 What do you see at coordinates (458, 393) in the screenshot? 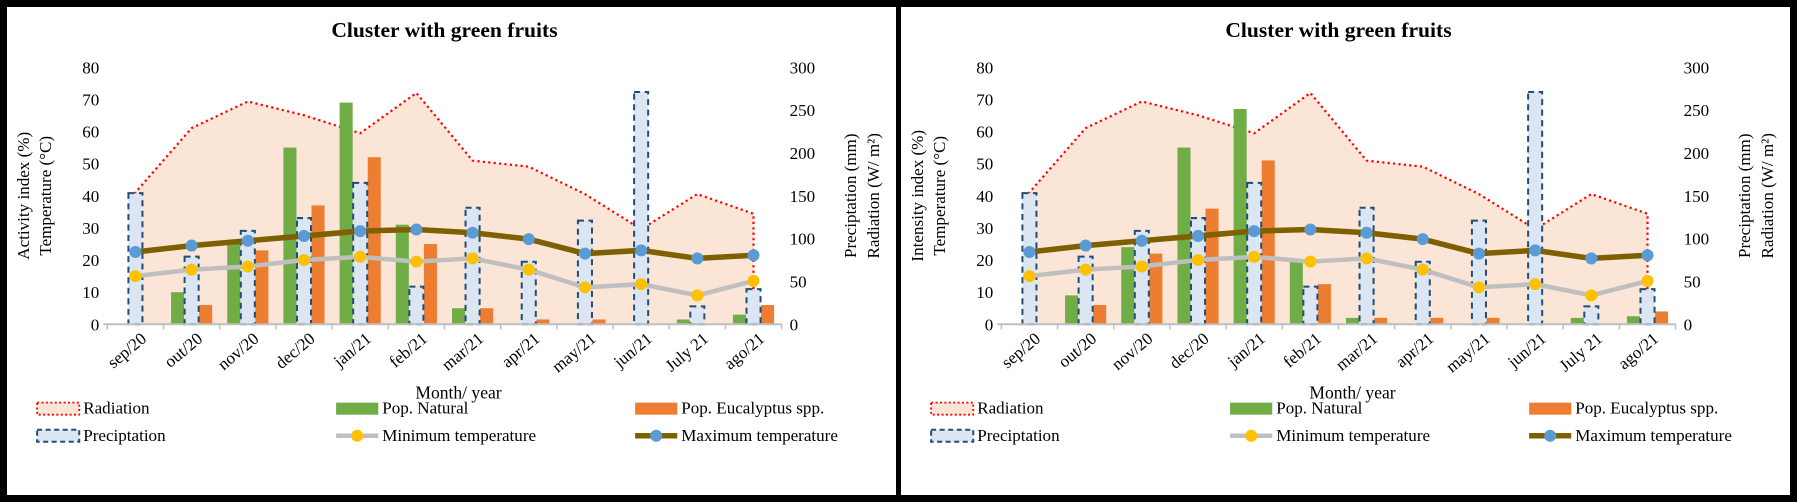
I see `x-axis-label: Month/ year` at bounding box center [458, 393].